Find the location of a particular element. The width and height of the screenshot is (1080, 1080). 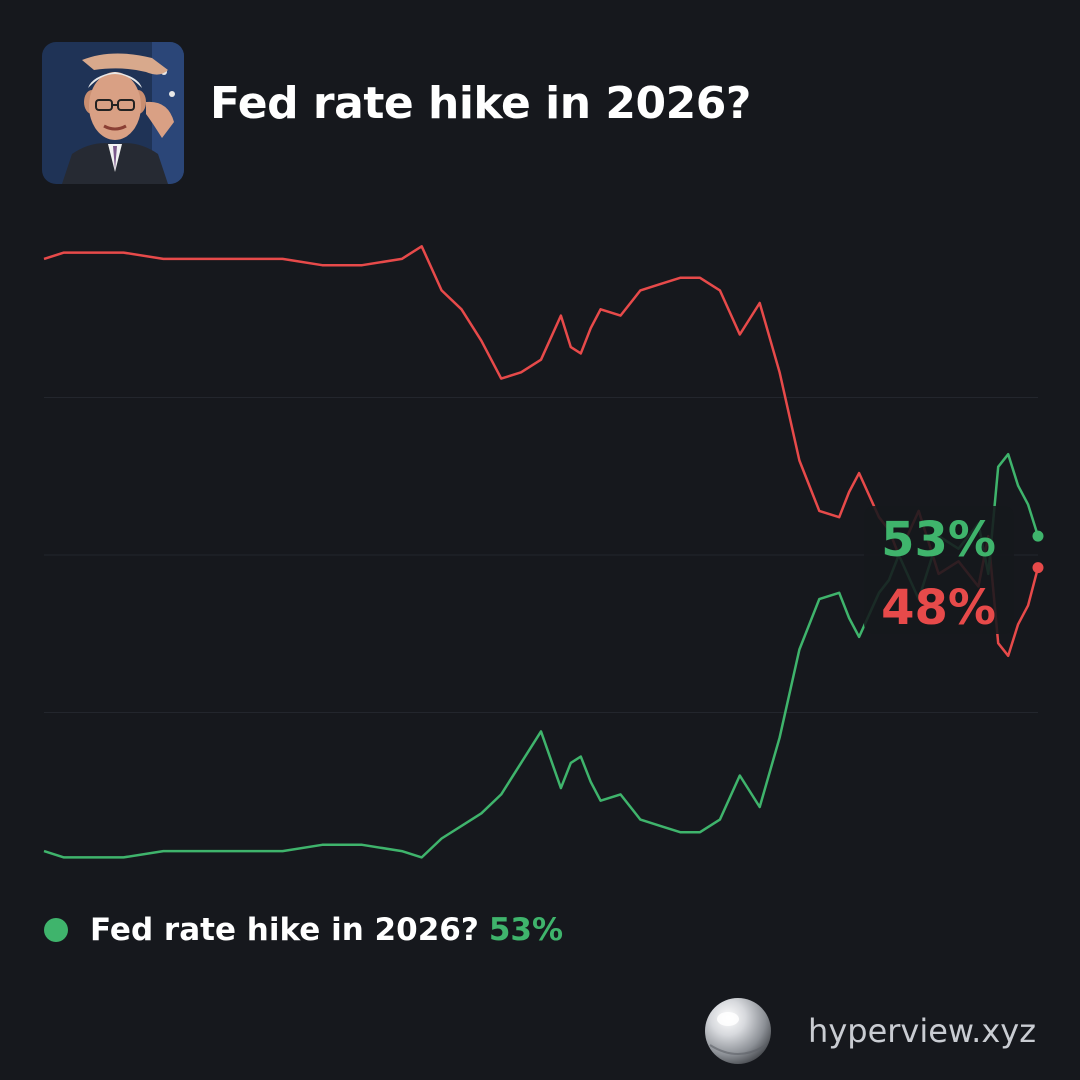

fed-chair-portrait-icon is located at coordinates (113, 113).